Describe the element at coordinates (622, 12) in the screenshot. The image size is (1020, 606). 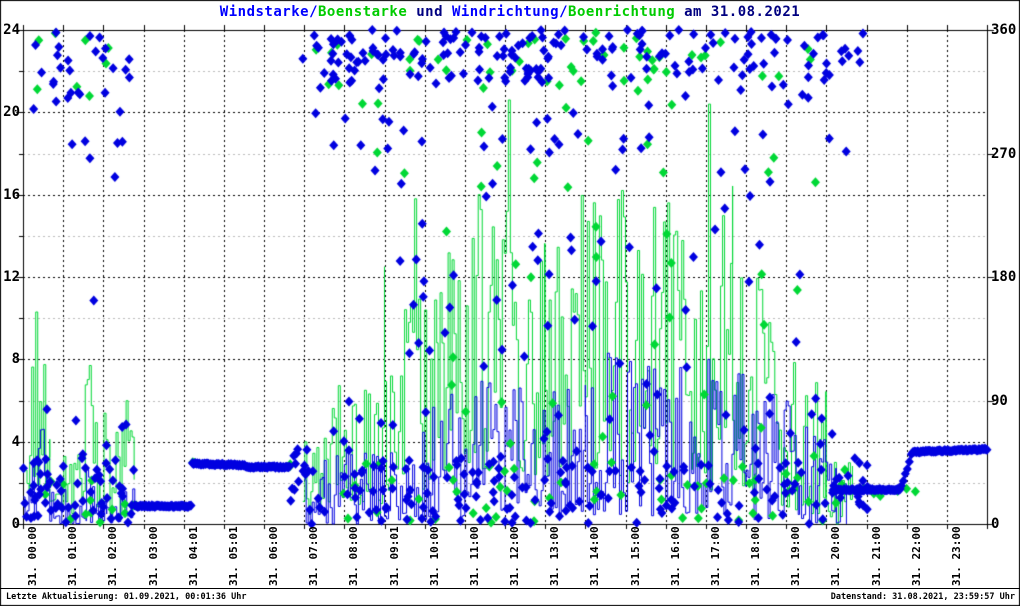
I see `boenrichtung-label: Boenrichtung` at that location.